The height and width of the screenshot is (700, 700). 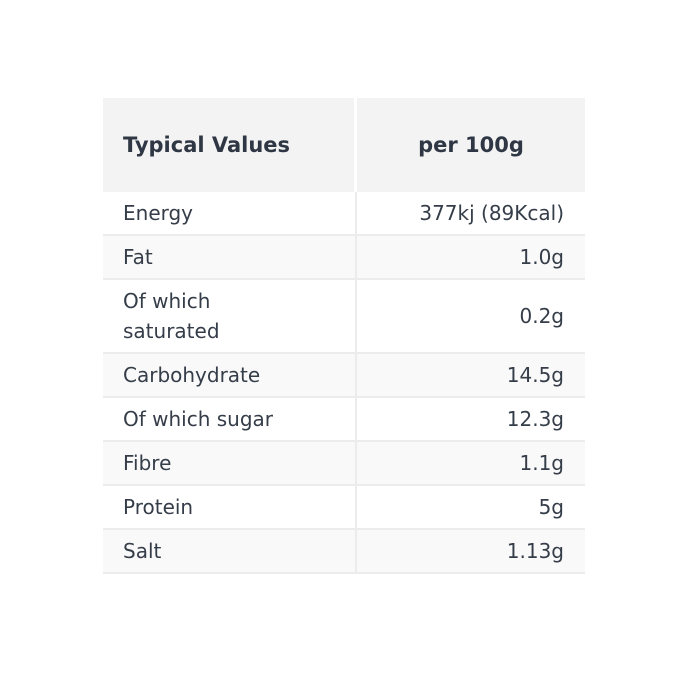 What do you see at coordinates (491, 213) in the screenshot?
I see `nutrient-value: 377kj (89Kcal)` at bounding box center [491, 213].